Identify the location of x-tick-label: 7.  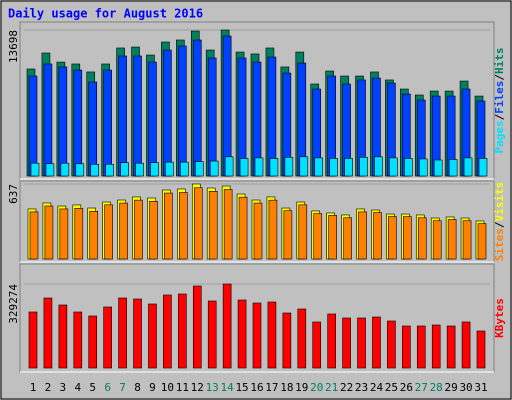
(122, 387).